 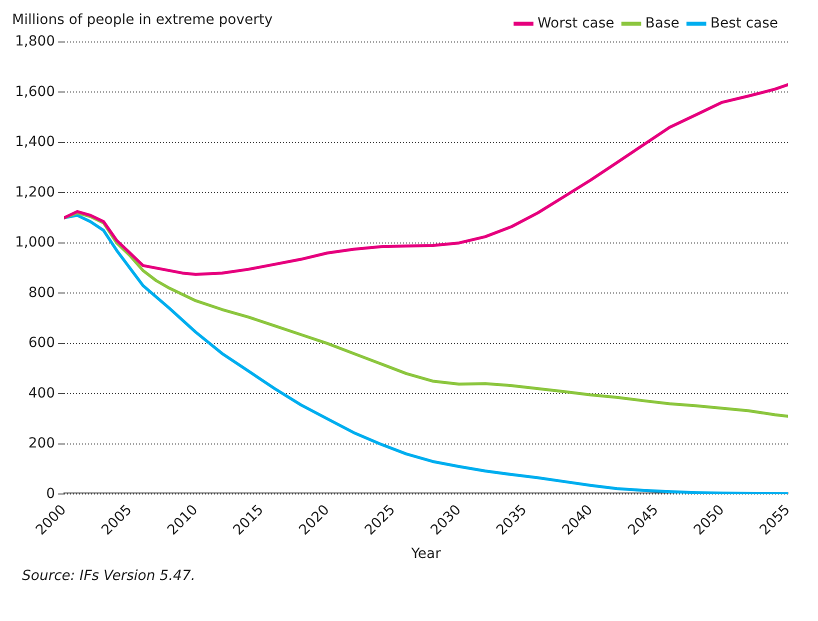 What do you see at coordinates (35, 242) in the screenshot?
I see `y-tick-label: 1,000` at bounding box center [35, 242].